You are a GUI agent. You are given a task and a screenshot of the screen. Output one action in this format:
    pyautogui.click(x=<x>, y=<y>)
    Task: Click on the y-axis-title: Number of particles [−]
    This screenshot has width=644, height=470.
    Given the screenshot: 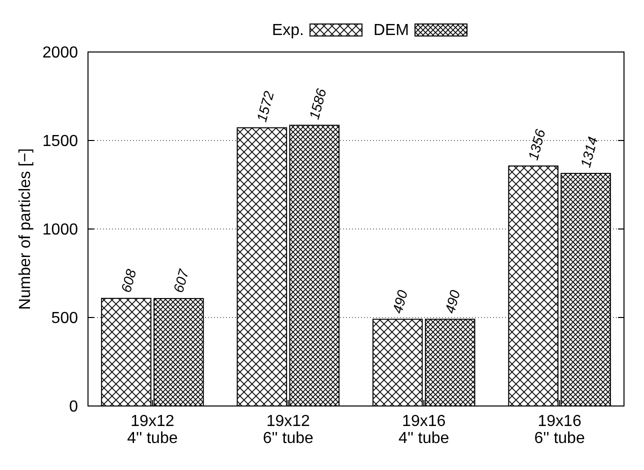 What is the action you would take?
    pyautogui.click(x=25, y=229)
    